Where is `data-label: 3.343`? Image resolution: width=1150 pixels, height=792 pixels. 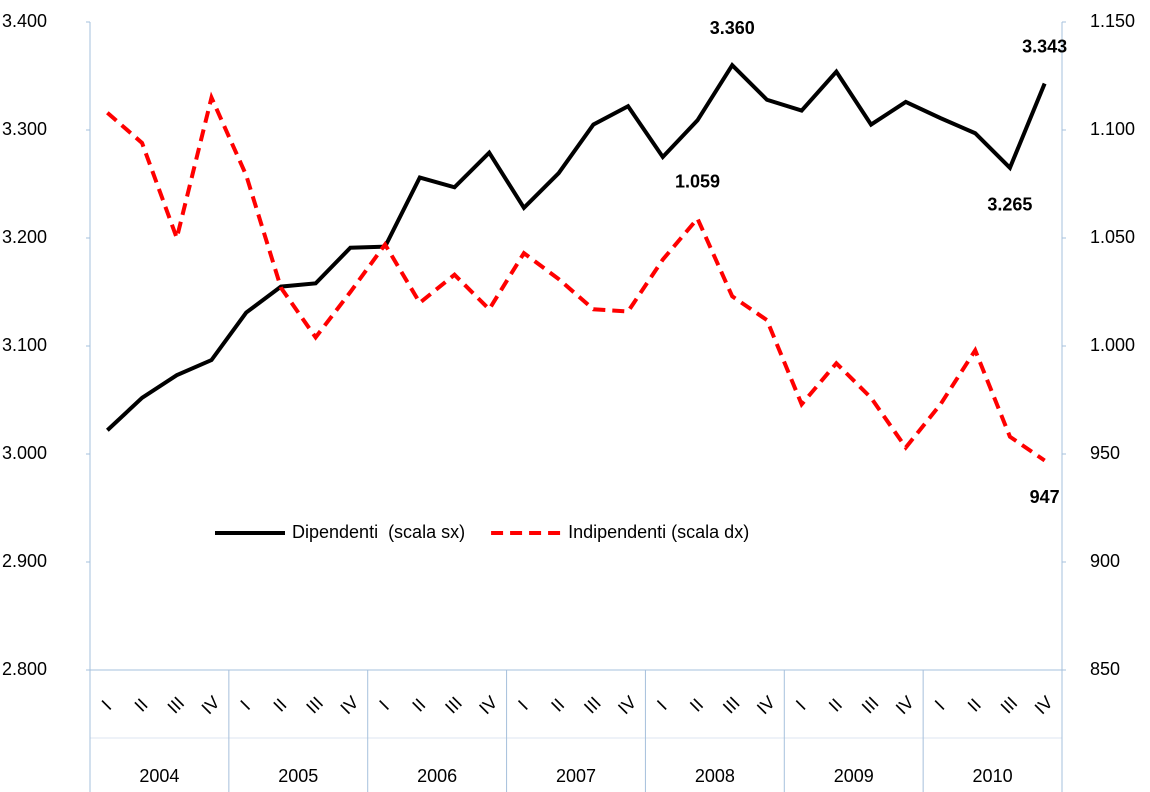 data-label: 3.343 is located at coordinates (1044, 46).